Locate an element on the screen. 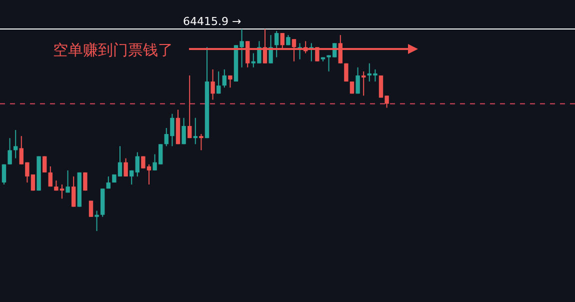  ref-line-label: 64415.9 → is located at coordinates (212, 21).